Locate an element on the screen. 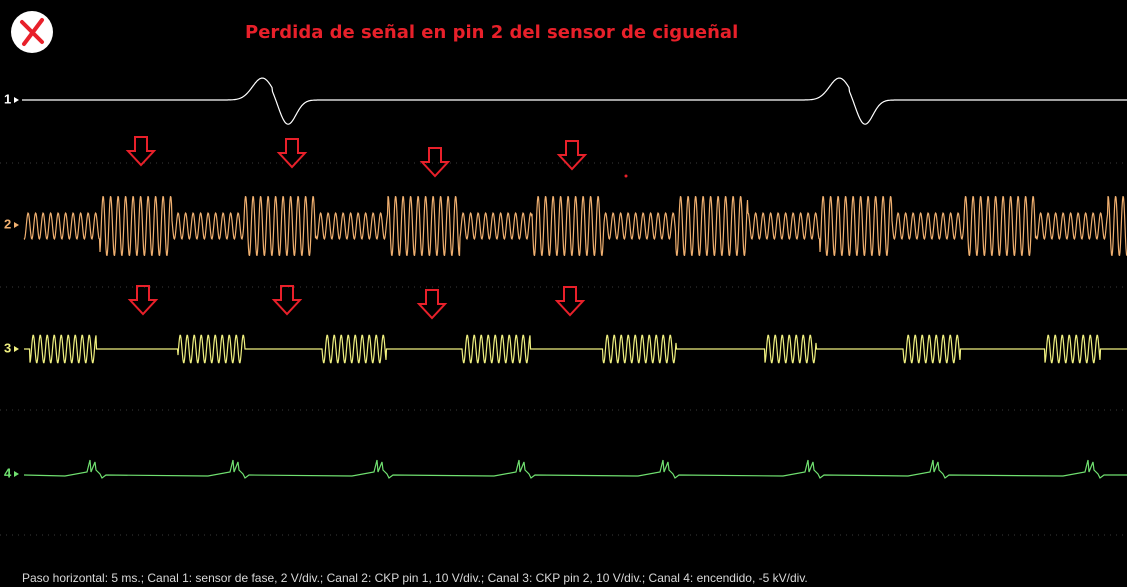 This screenshot has width=1127, height=587. close-icon is located at coordinates (32, 32).